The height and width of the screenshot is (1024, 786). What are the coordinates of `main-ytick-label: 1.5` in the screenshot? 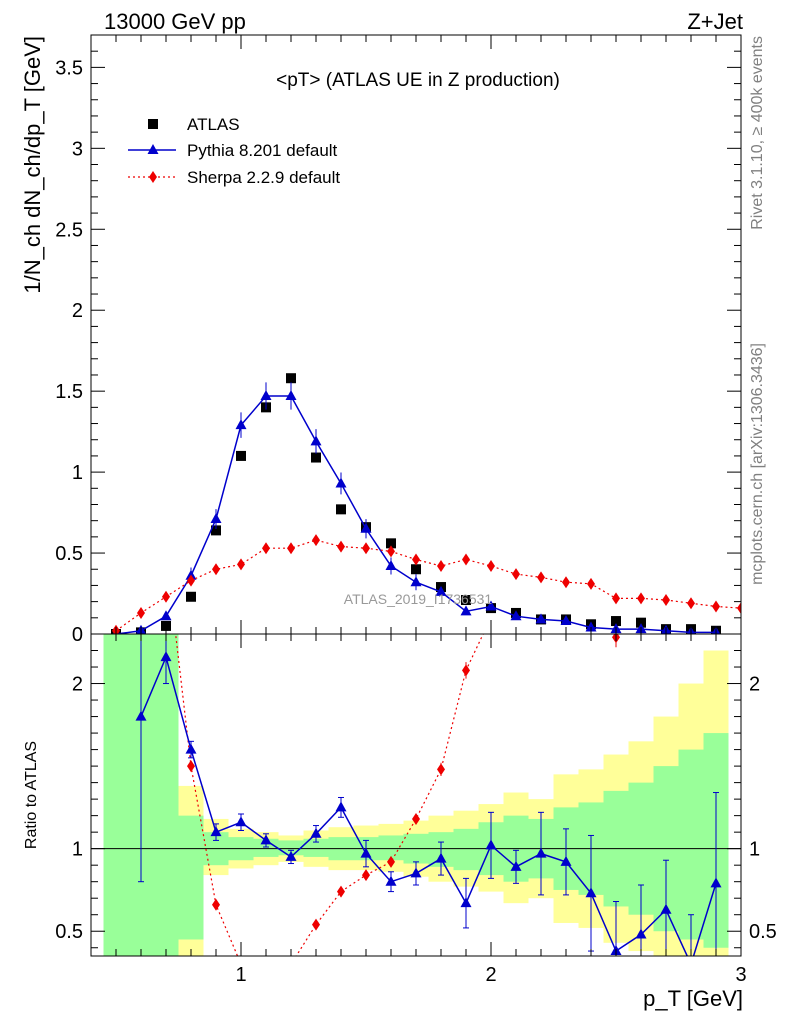 It's located at (69, 392).